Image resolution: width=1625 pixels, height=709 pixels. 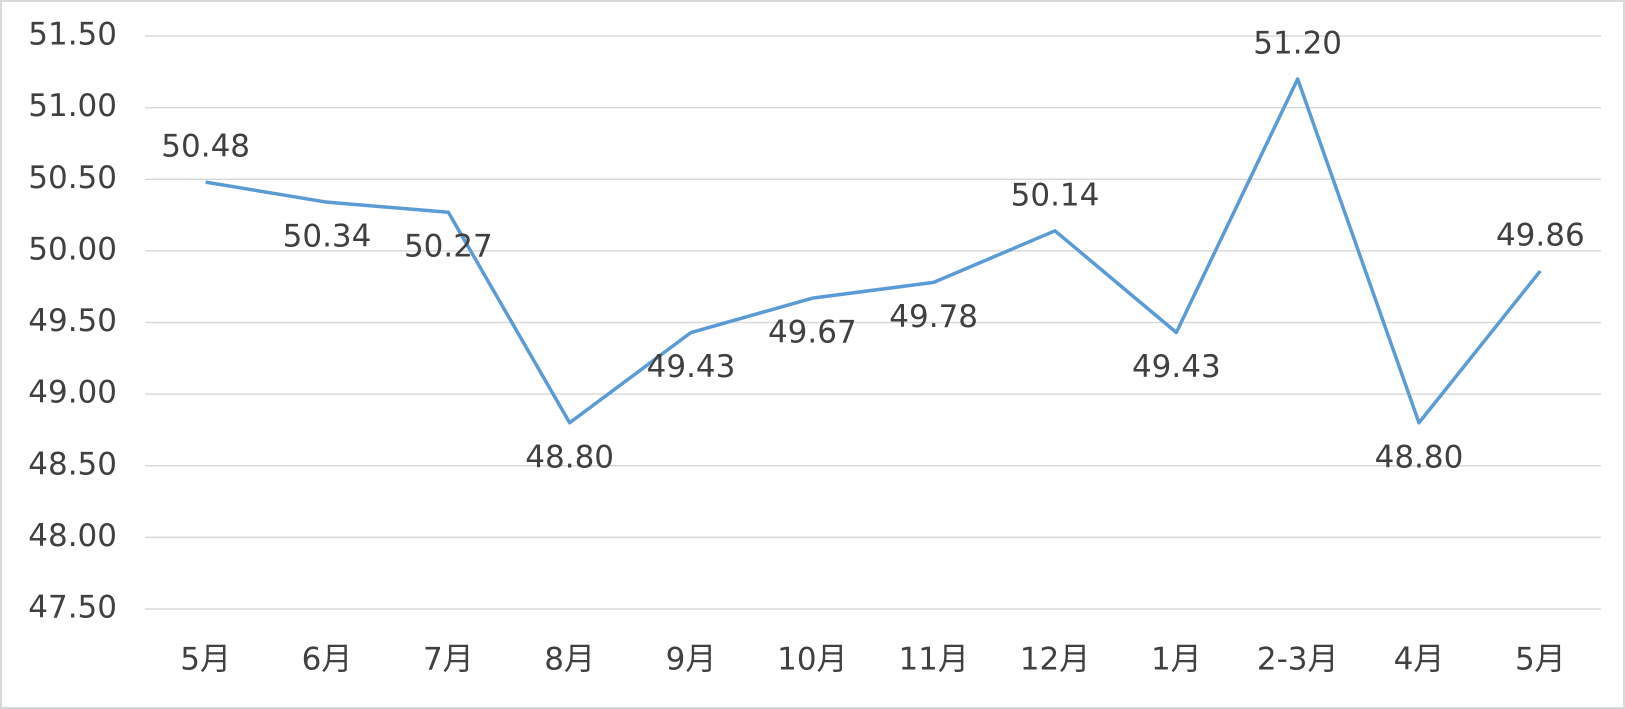 I want to click on y-tick-label: 48.00, so click(x=72, y=536).